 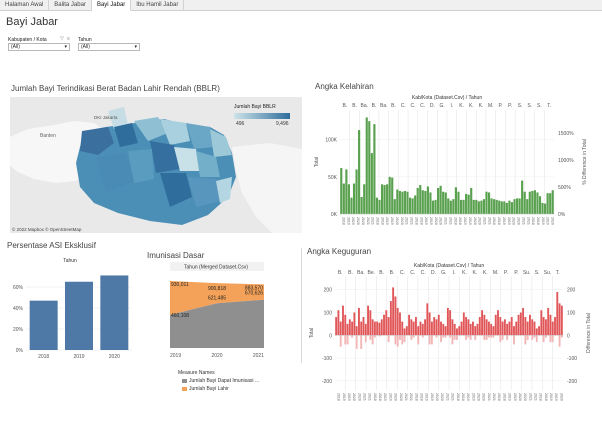 What do you see at coordinates (70, 5) in the screenshot?
I see `tab-balita-jabar: Balita Jabar` at bounding box center [70, 5].